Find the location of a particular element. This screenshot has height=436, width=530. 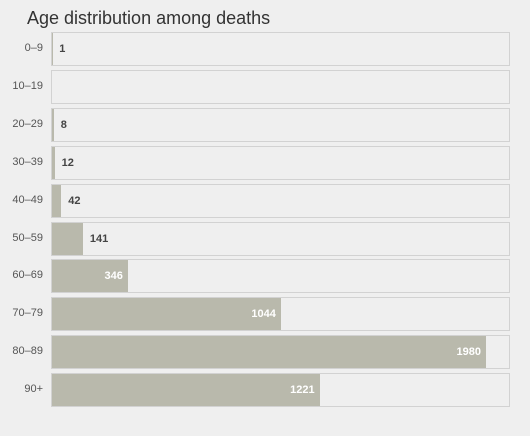

bar-row: 10–19 is located at coordinates (265, 86).